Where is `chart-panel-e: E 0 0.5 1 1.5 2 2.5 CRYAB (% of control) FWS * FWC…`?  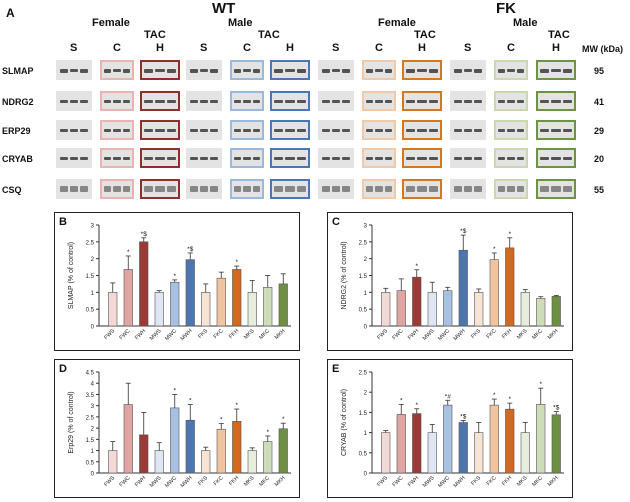
chart-panel-e: E 0 0.5 1 1.5 2 2.5 CRYAB (% of control) FWS * FWC… is located at coordinates (450, 428).